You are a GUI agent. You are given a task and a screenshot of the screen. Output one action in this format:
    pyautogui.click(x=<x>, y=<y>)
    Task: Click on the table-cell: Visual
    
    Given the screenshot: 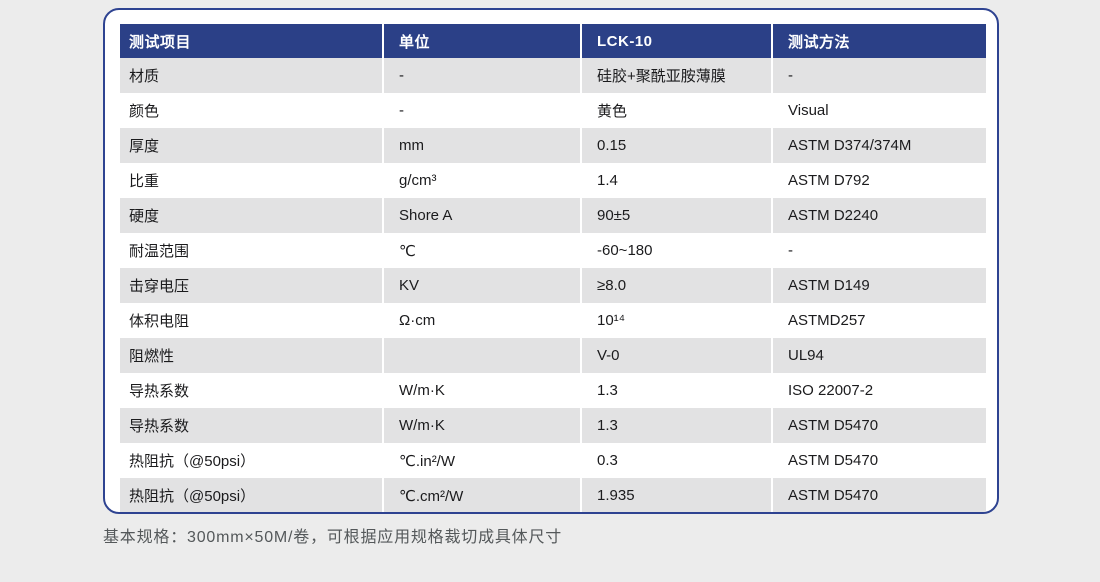 What is the action you would take?
    pyautogui.click(x=878, y=110)
    